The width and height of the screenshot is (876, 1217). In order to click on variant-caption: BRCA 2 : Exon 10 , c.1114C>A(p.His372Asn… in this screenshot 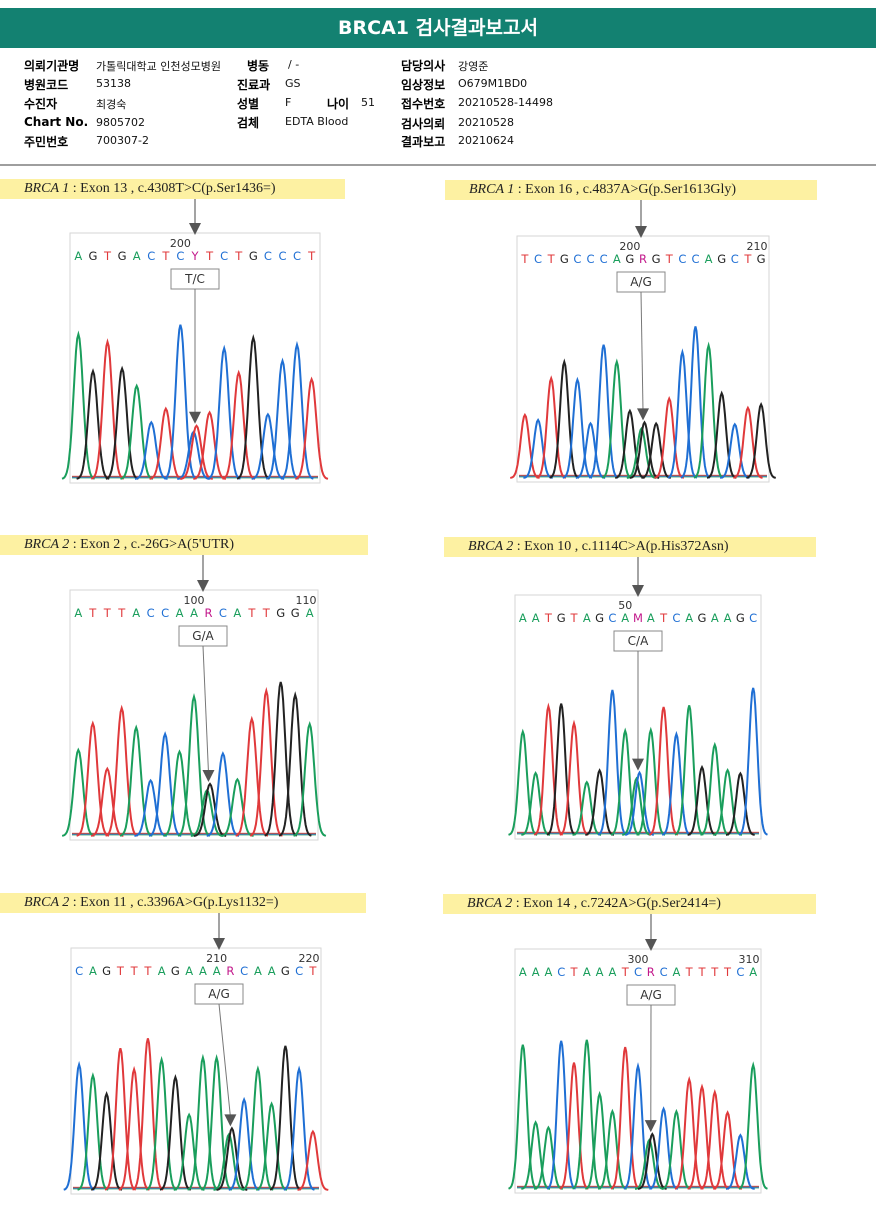, I will do `click(630, 547)`.